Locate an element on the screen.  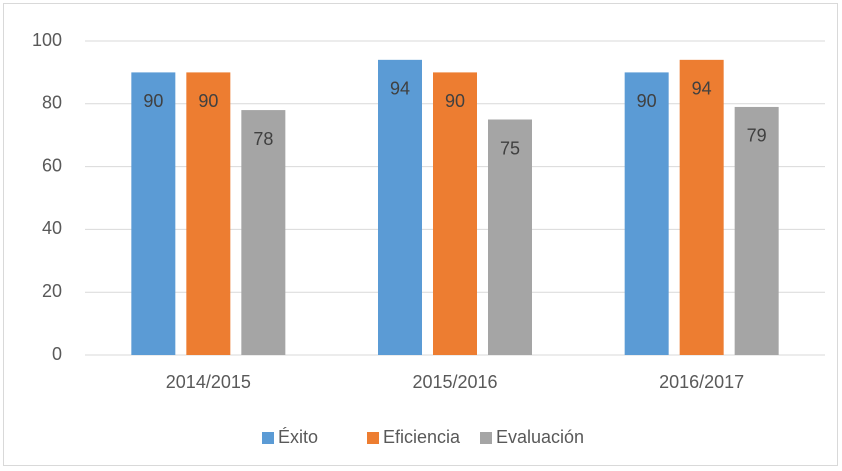
value-label: 75 is located at coordinates (510, 148).